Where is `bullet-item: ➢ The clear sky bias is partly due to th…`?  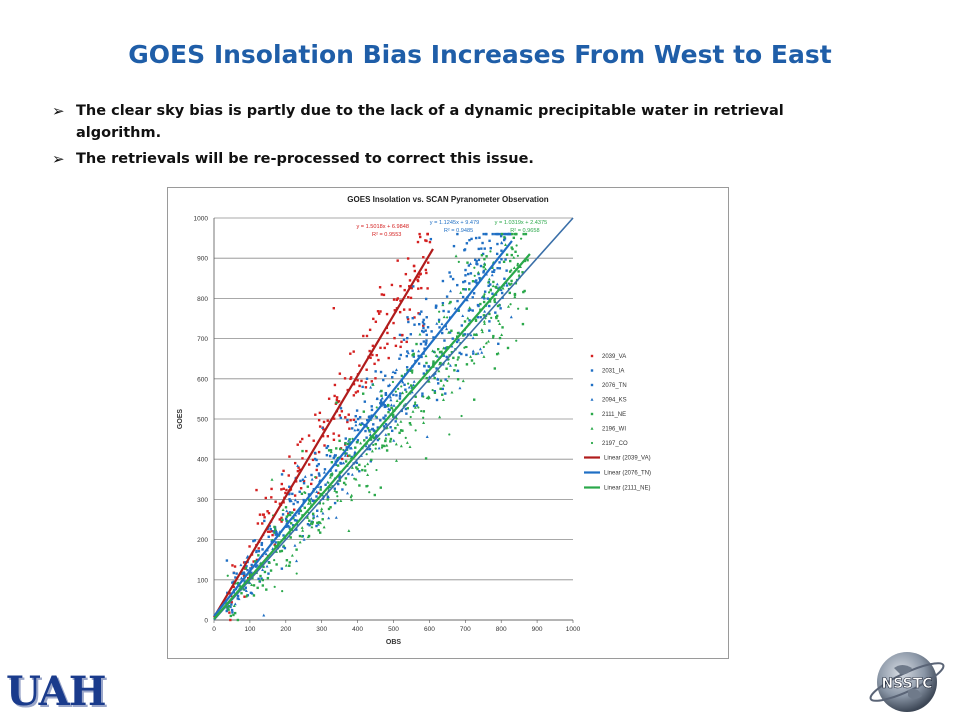 bullet-item: ➢ The clear sky bias is partly due to th… is located at coordinates (452, 122).